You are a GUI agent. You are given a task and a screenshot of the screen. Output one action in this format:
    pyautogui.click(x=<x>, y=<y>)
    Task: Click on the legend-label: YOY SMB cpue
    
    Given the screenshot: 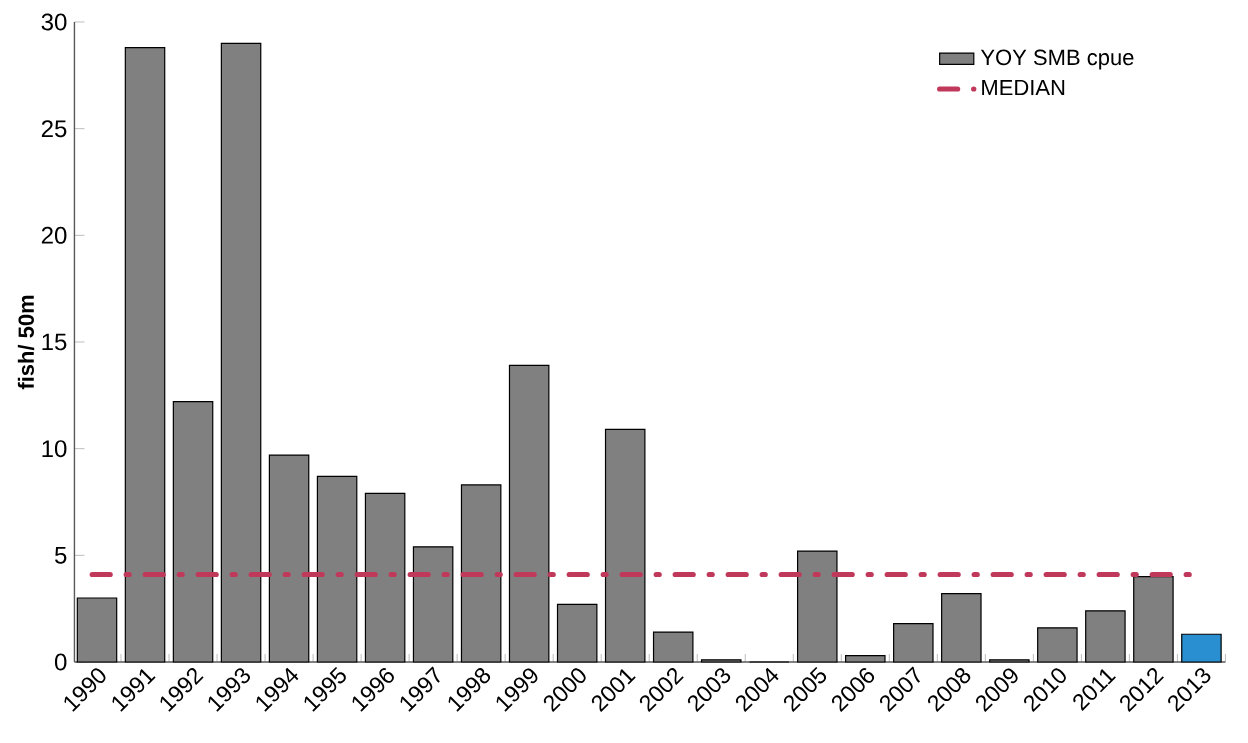 What is the action you would take?
    pyautogui.click(x=1057, y=59)
    